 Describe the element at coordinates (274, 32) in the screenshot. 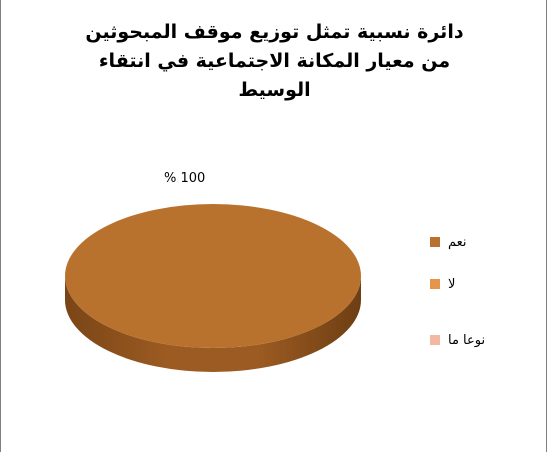

I see `chart-title-line-1: دائرة نسبية تمثل توزيع موقف المبحوثين` at that location.